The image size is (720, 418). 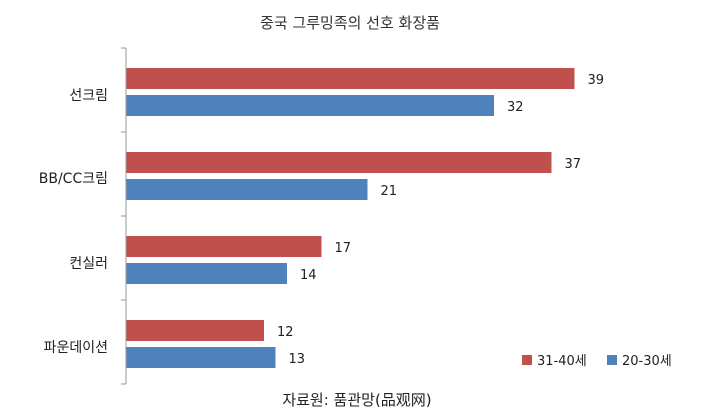 I want to click on category-label: 컨실러, so click(x=88, y=264).